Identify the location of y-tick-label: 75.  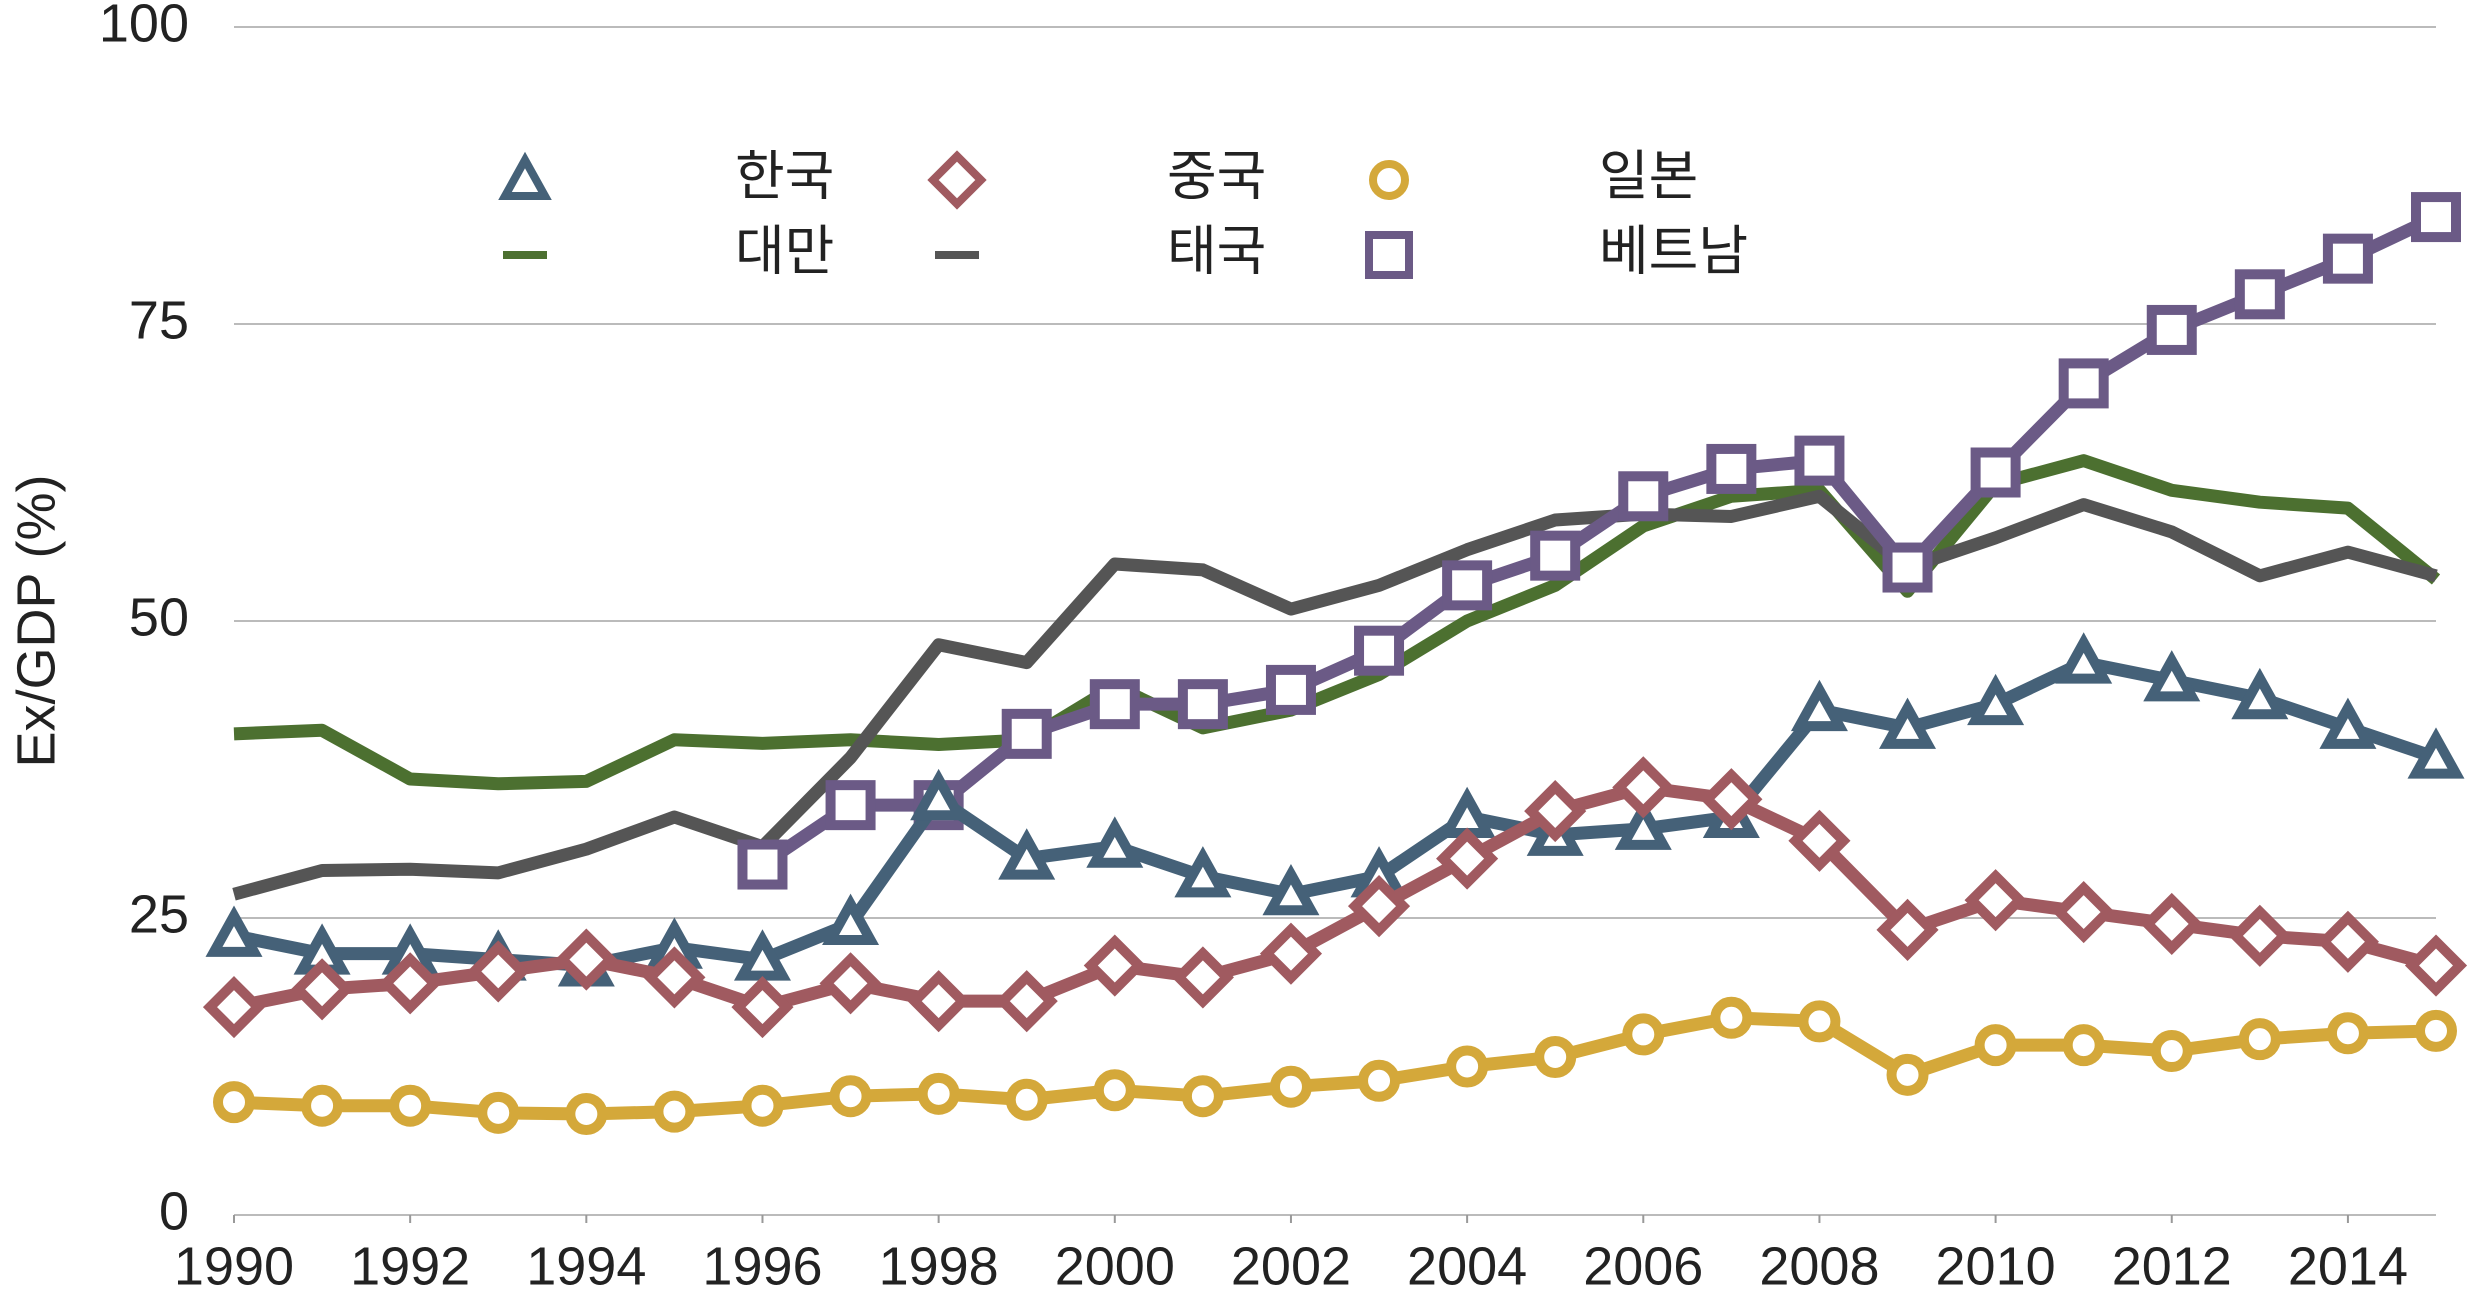
(159, 320).